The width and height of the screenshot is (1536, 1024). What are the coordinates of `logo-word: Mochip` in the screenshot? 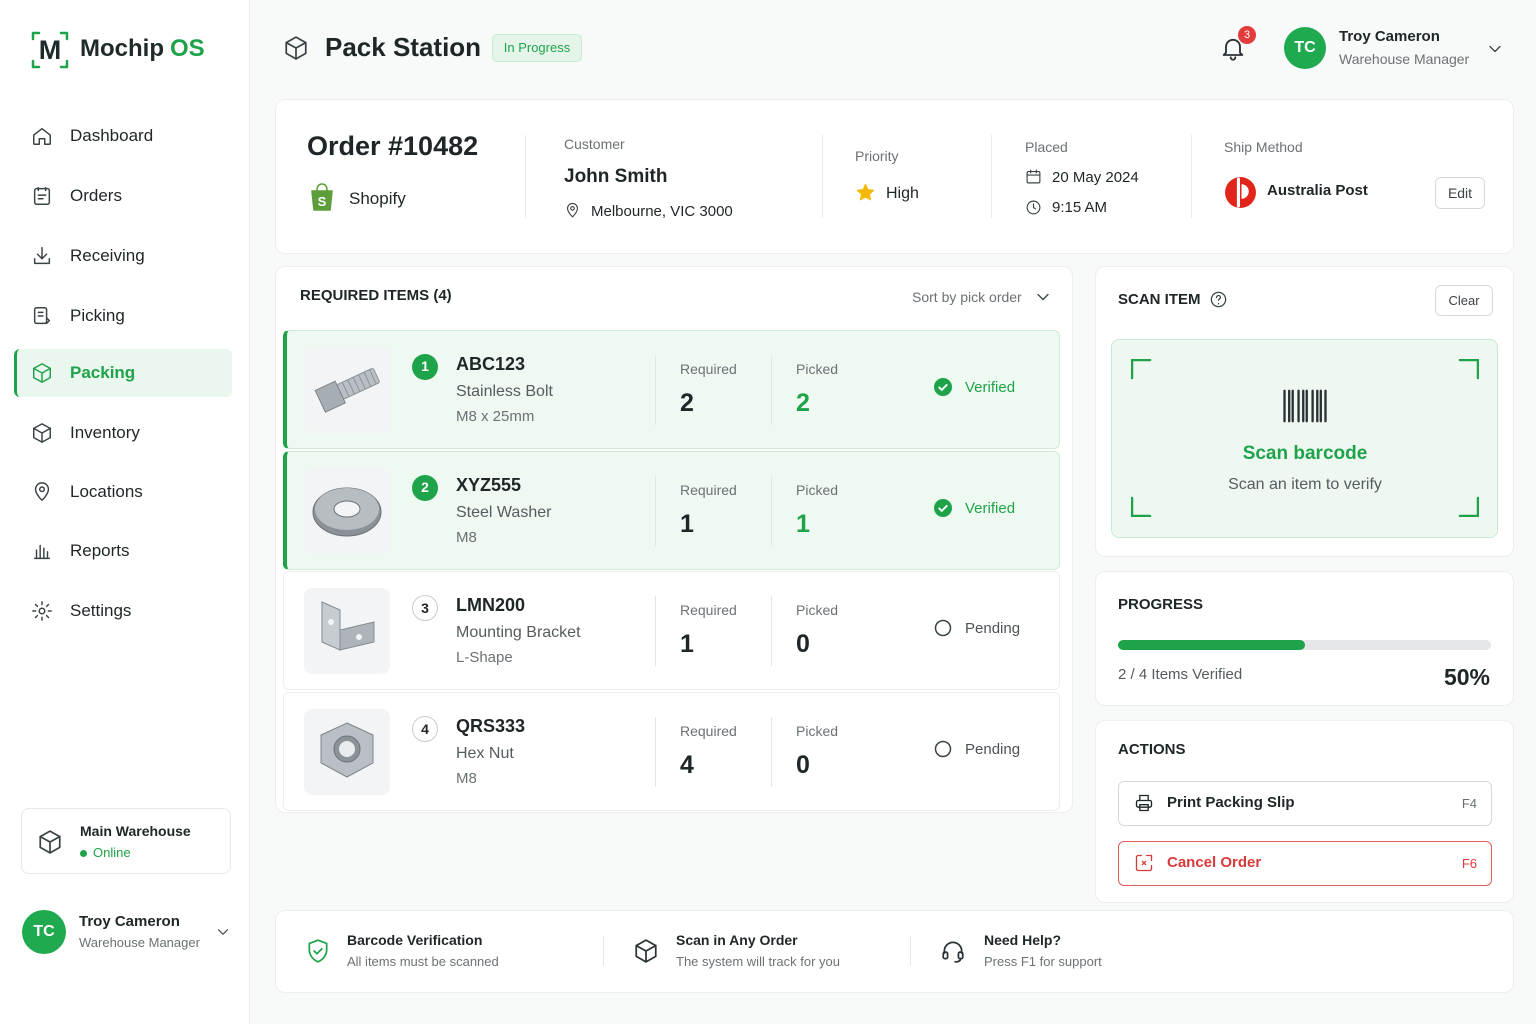 It's located at (122, 48).